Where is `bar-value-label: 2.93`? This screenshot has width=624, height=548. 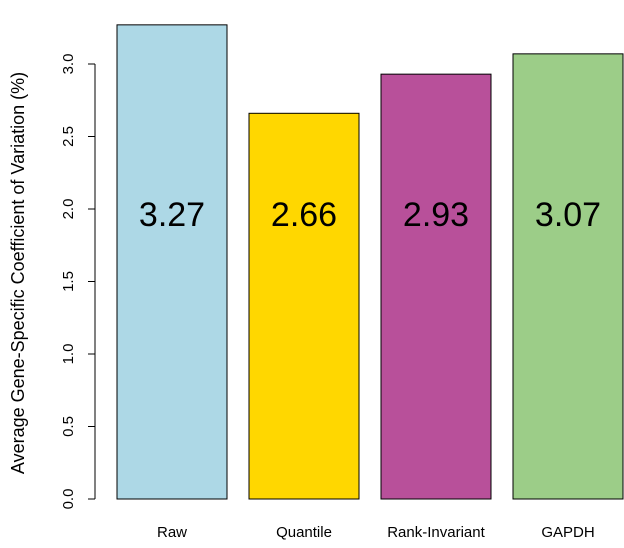
bar-value-label: 2.93 is located at coordinates (436, 215).